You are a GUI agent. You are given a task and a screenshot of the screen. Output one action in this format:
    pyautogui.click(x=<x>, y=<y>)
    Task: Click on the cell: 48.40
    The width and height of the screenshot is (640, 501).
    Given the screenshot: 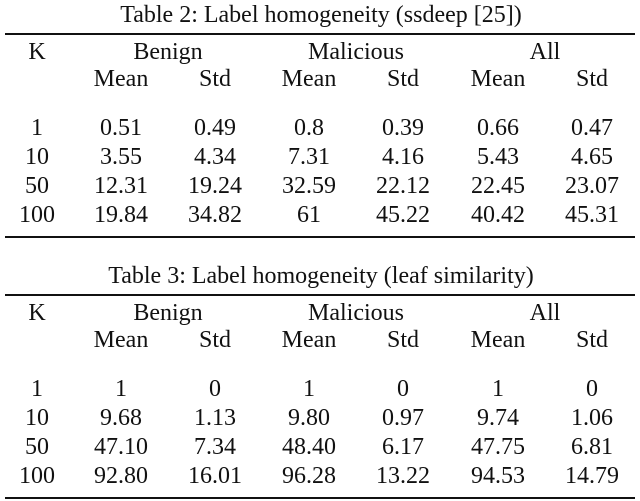 What is the action you would take?
    pyautogui.click(x=309, y=447)
    